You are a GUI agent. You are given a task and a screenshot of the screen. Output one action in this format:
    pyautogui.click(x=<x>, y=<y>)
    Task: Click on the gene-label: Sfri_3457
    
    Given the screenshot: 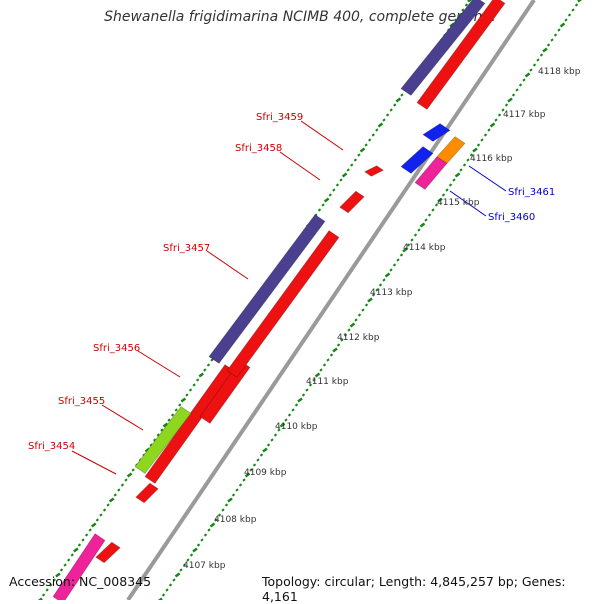 What is the action you would take?
    pyautogui.click(x=186, y=248)
    